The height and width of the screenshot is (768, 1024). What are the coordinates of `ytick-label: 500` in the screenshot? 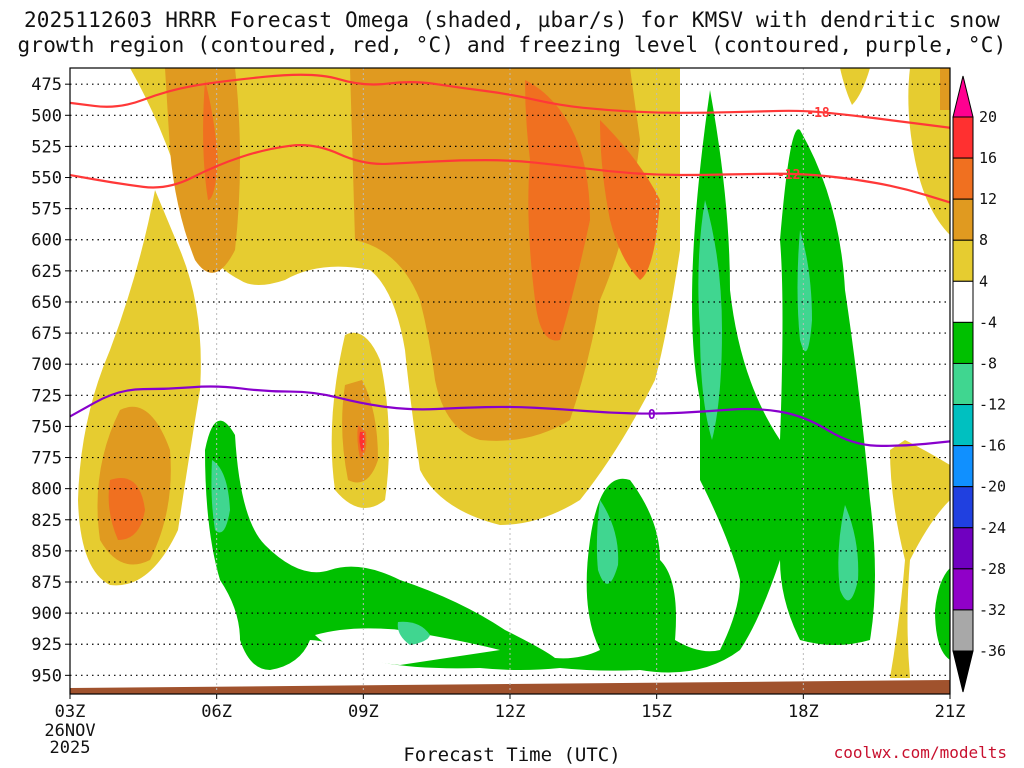 It's located at (46, 116).